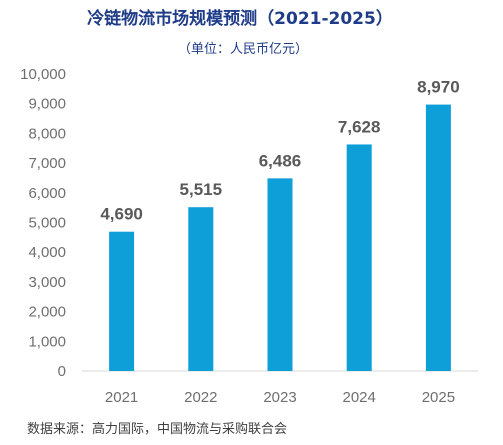 Image resolution: width=503 pixels, height=445 pixels. Describe the element at coordinates (47, 252) in the screenshot. I see `y-tick-label: 4,000` at that location.